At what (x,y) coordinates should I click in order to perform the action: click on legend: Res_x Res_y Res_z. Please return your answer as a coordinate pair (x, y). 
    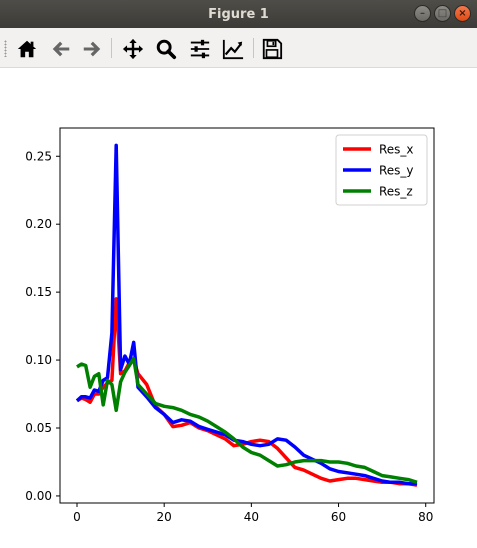
    Looking at the image, I should click on (381, 170).